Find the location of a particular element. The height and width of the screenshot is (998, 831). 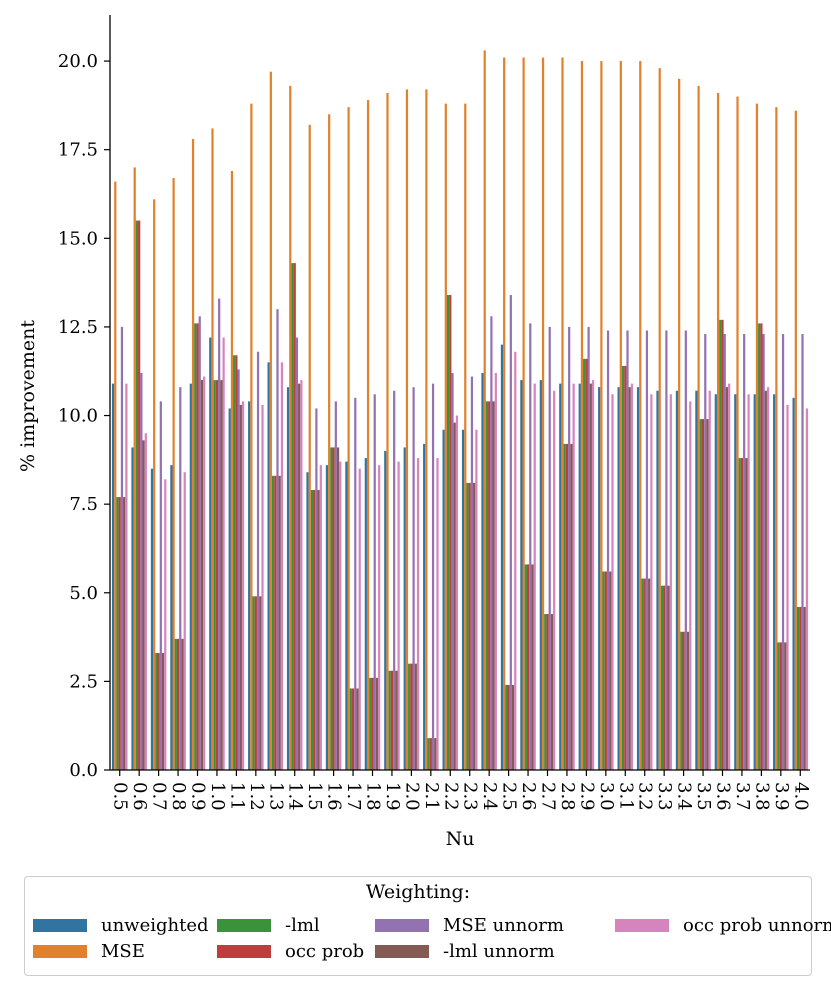

bar-mse-unnorm-2.9 is located at coordinates (588, 548).